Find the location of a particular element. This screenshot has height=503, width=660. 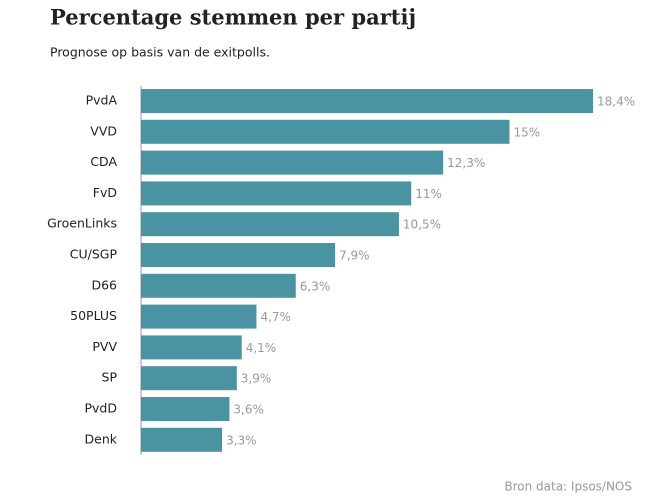

chart-title: Percentage stemmen per partij is located at coordinates (233, 17).